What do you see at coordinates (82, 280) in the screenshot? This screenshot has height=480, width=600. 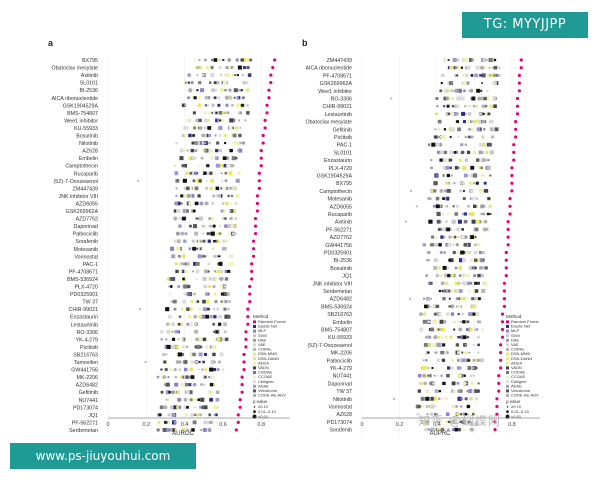 I see `drug-label: BMS-536924` at bounding box center [82, 280].